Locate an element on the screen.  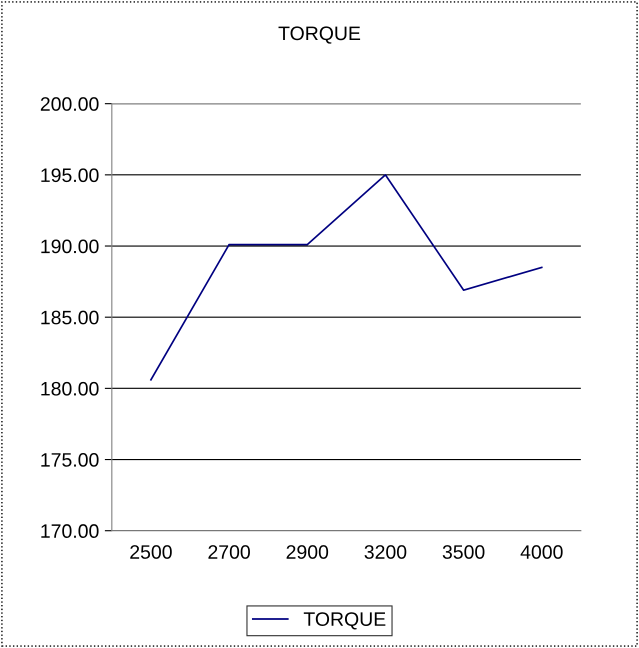
x-tick-label: 3200 is located at coordinates (385, 552).